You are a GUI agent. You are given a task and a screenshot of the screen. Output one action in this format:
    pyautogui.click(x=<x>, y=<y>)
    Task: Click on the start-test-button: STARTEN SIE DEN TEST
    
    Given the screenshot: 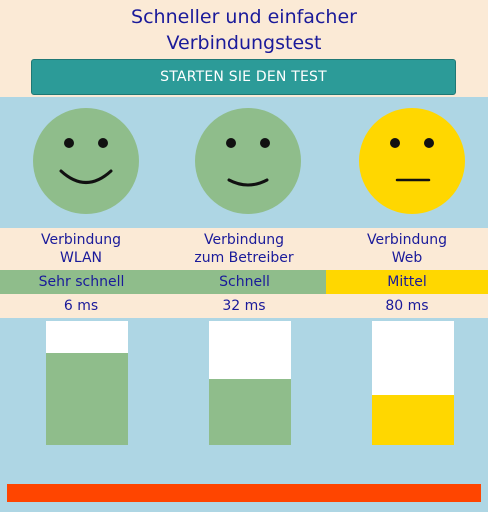 What is the action you would take?
    pyautogui.click(x=243, y=77)
    